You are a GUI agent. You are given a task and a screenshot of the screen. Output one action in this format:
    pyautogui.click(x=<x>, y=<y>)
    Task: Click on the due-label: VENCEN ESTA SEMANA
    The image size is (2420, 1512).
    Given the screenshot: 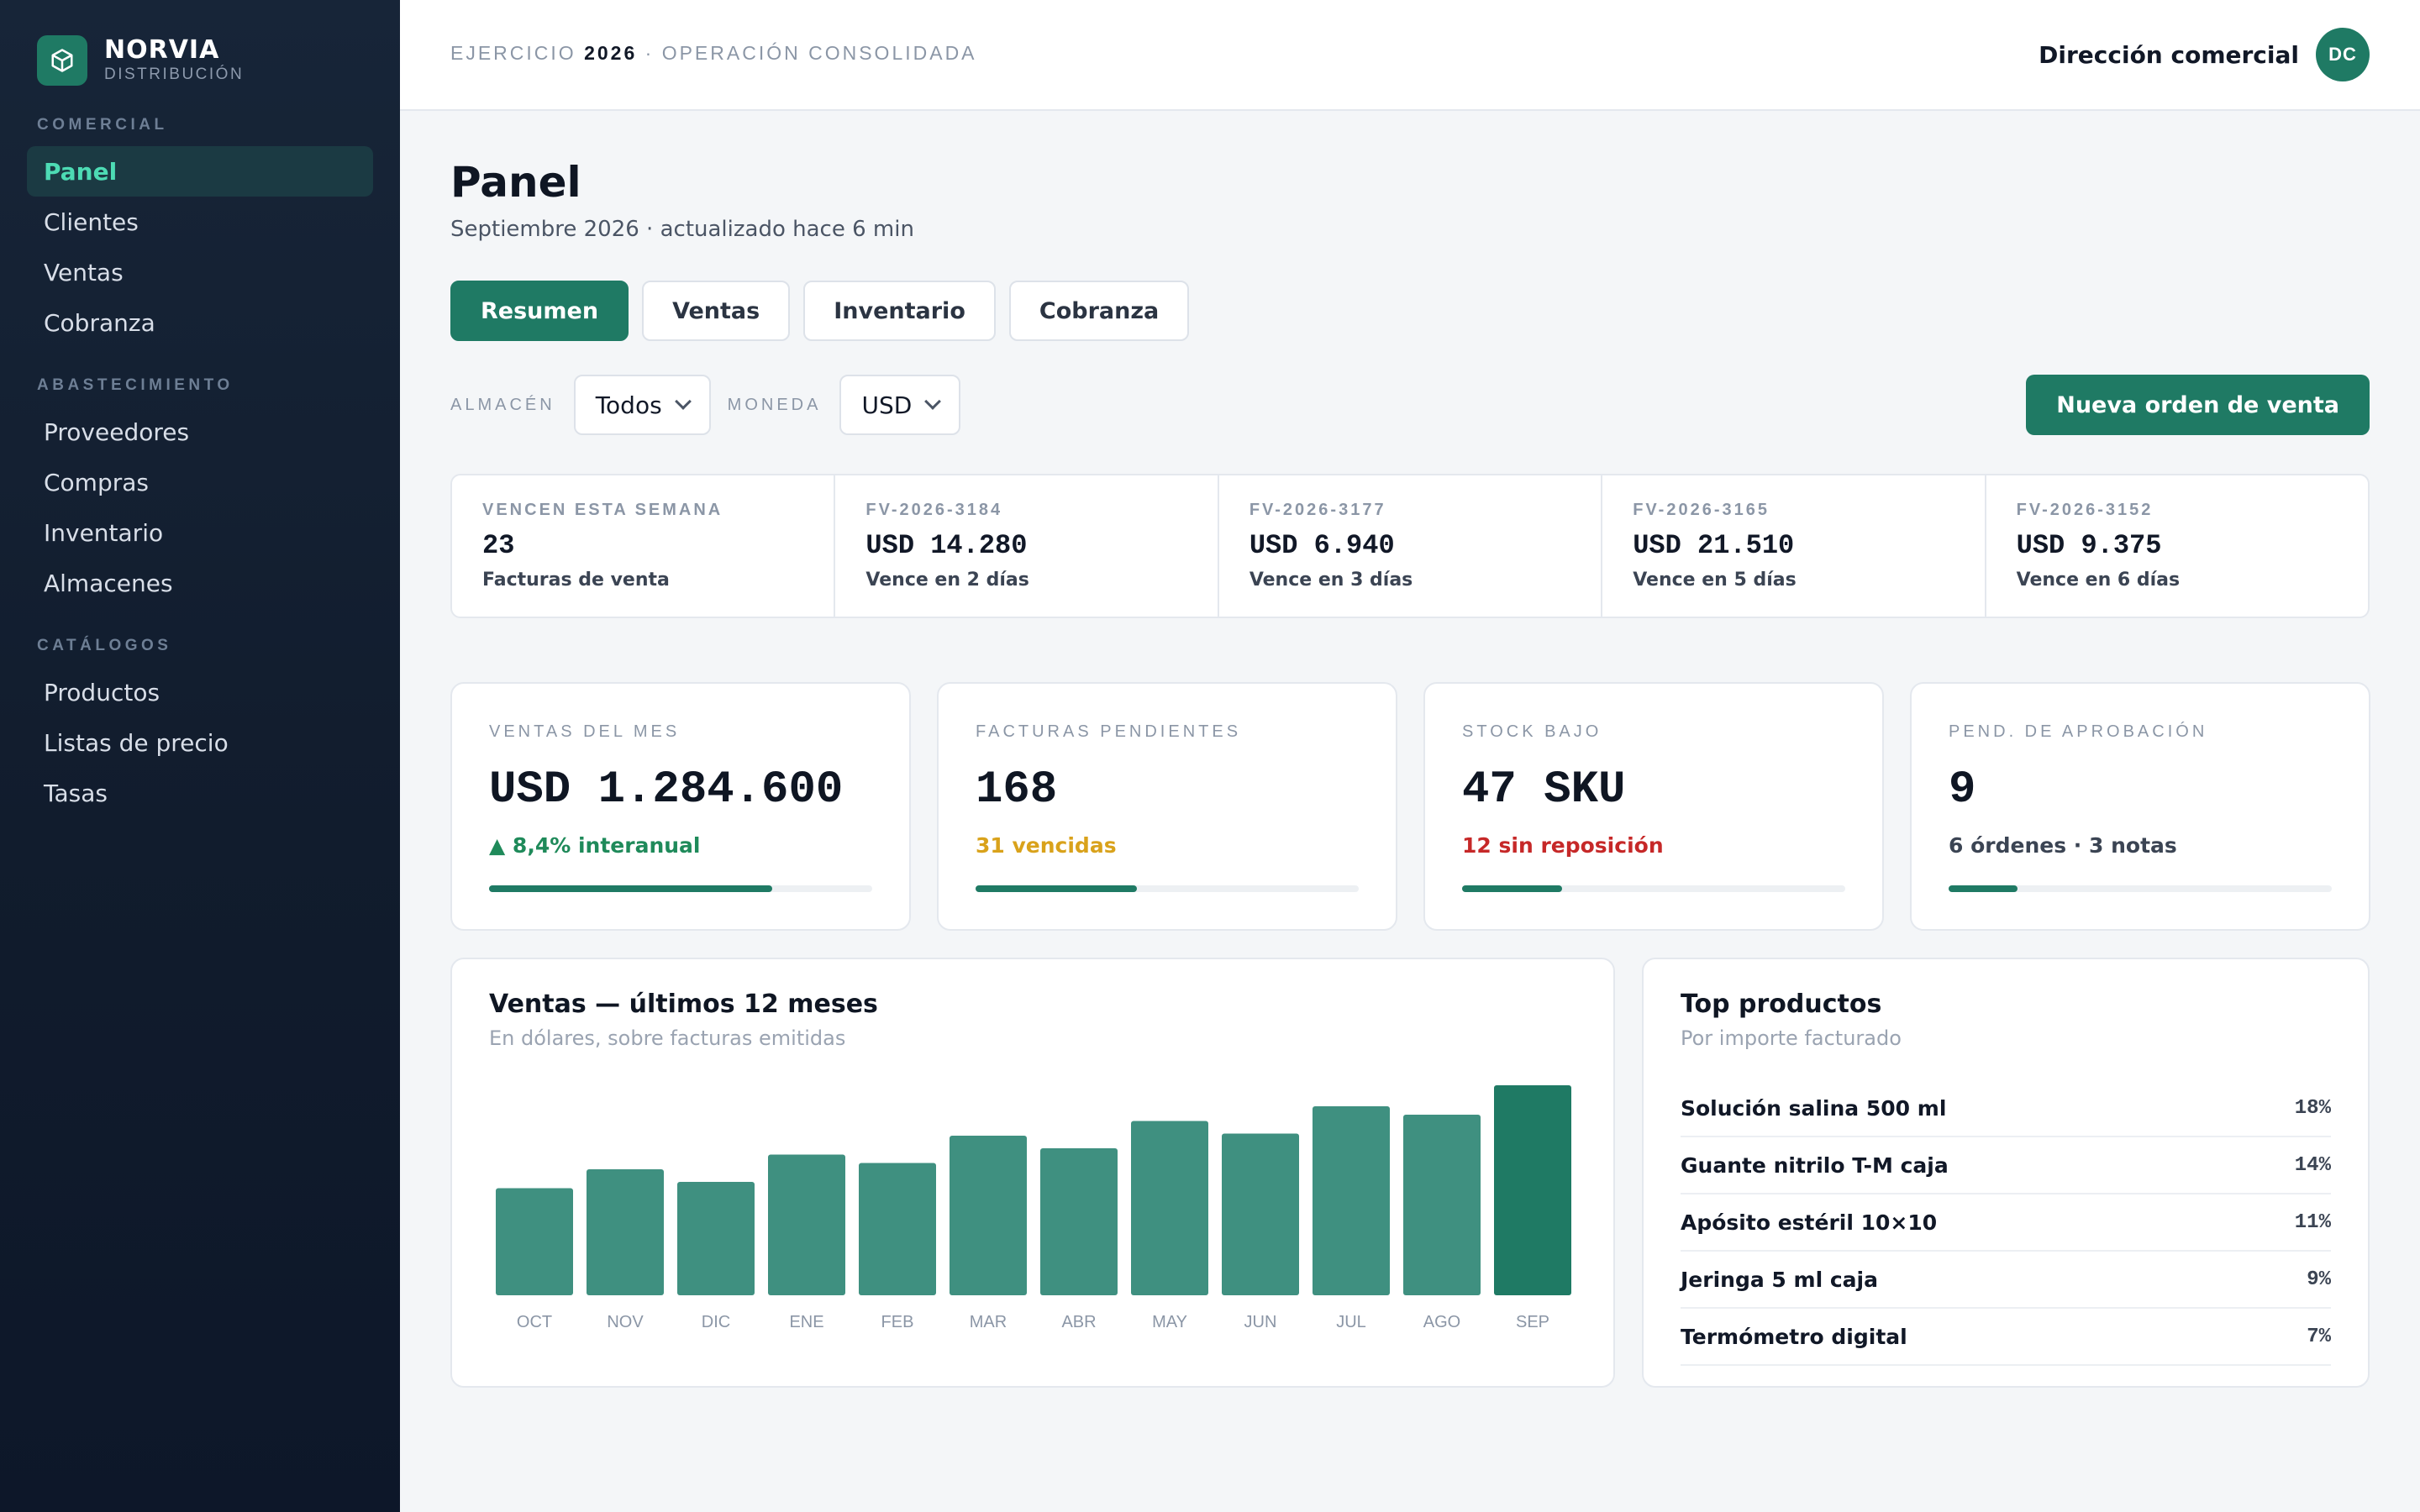 What is the action you would take?
    pyautogui.click(x=602, y=510)
    